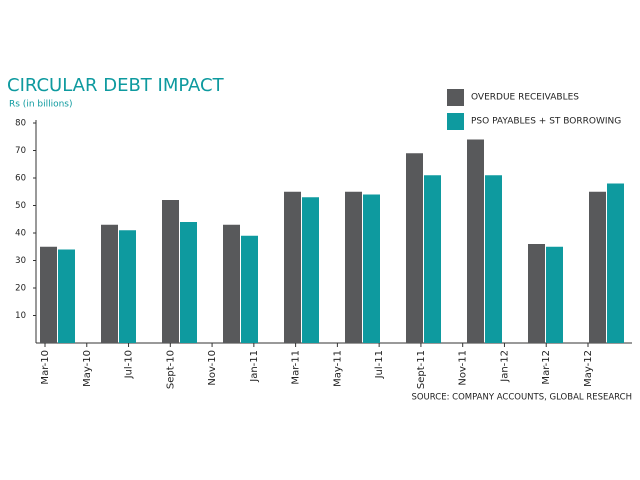 The image size is (640, 480). Describe the element at coordinates (45, 367) in the screenshot. I see `x-tick-label: Mar-10` at that location.